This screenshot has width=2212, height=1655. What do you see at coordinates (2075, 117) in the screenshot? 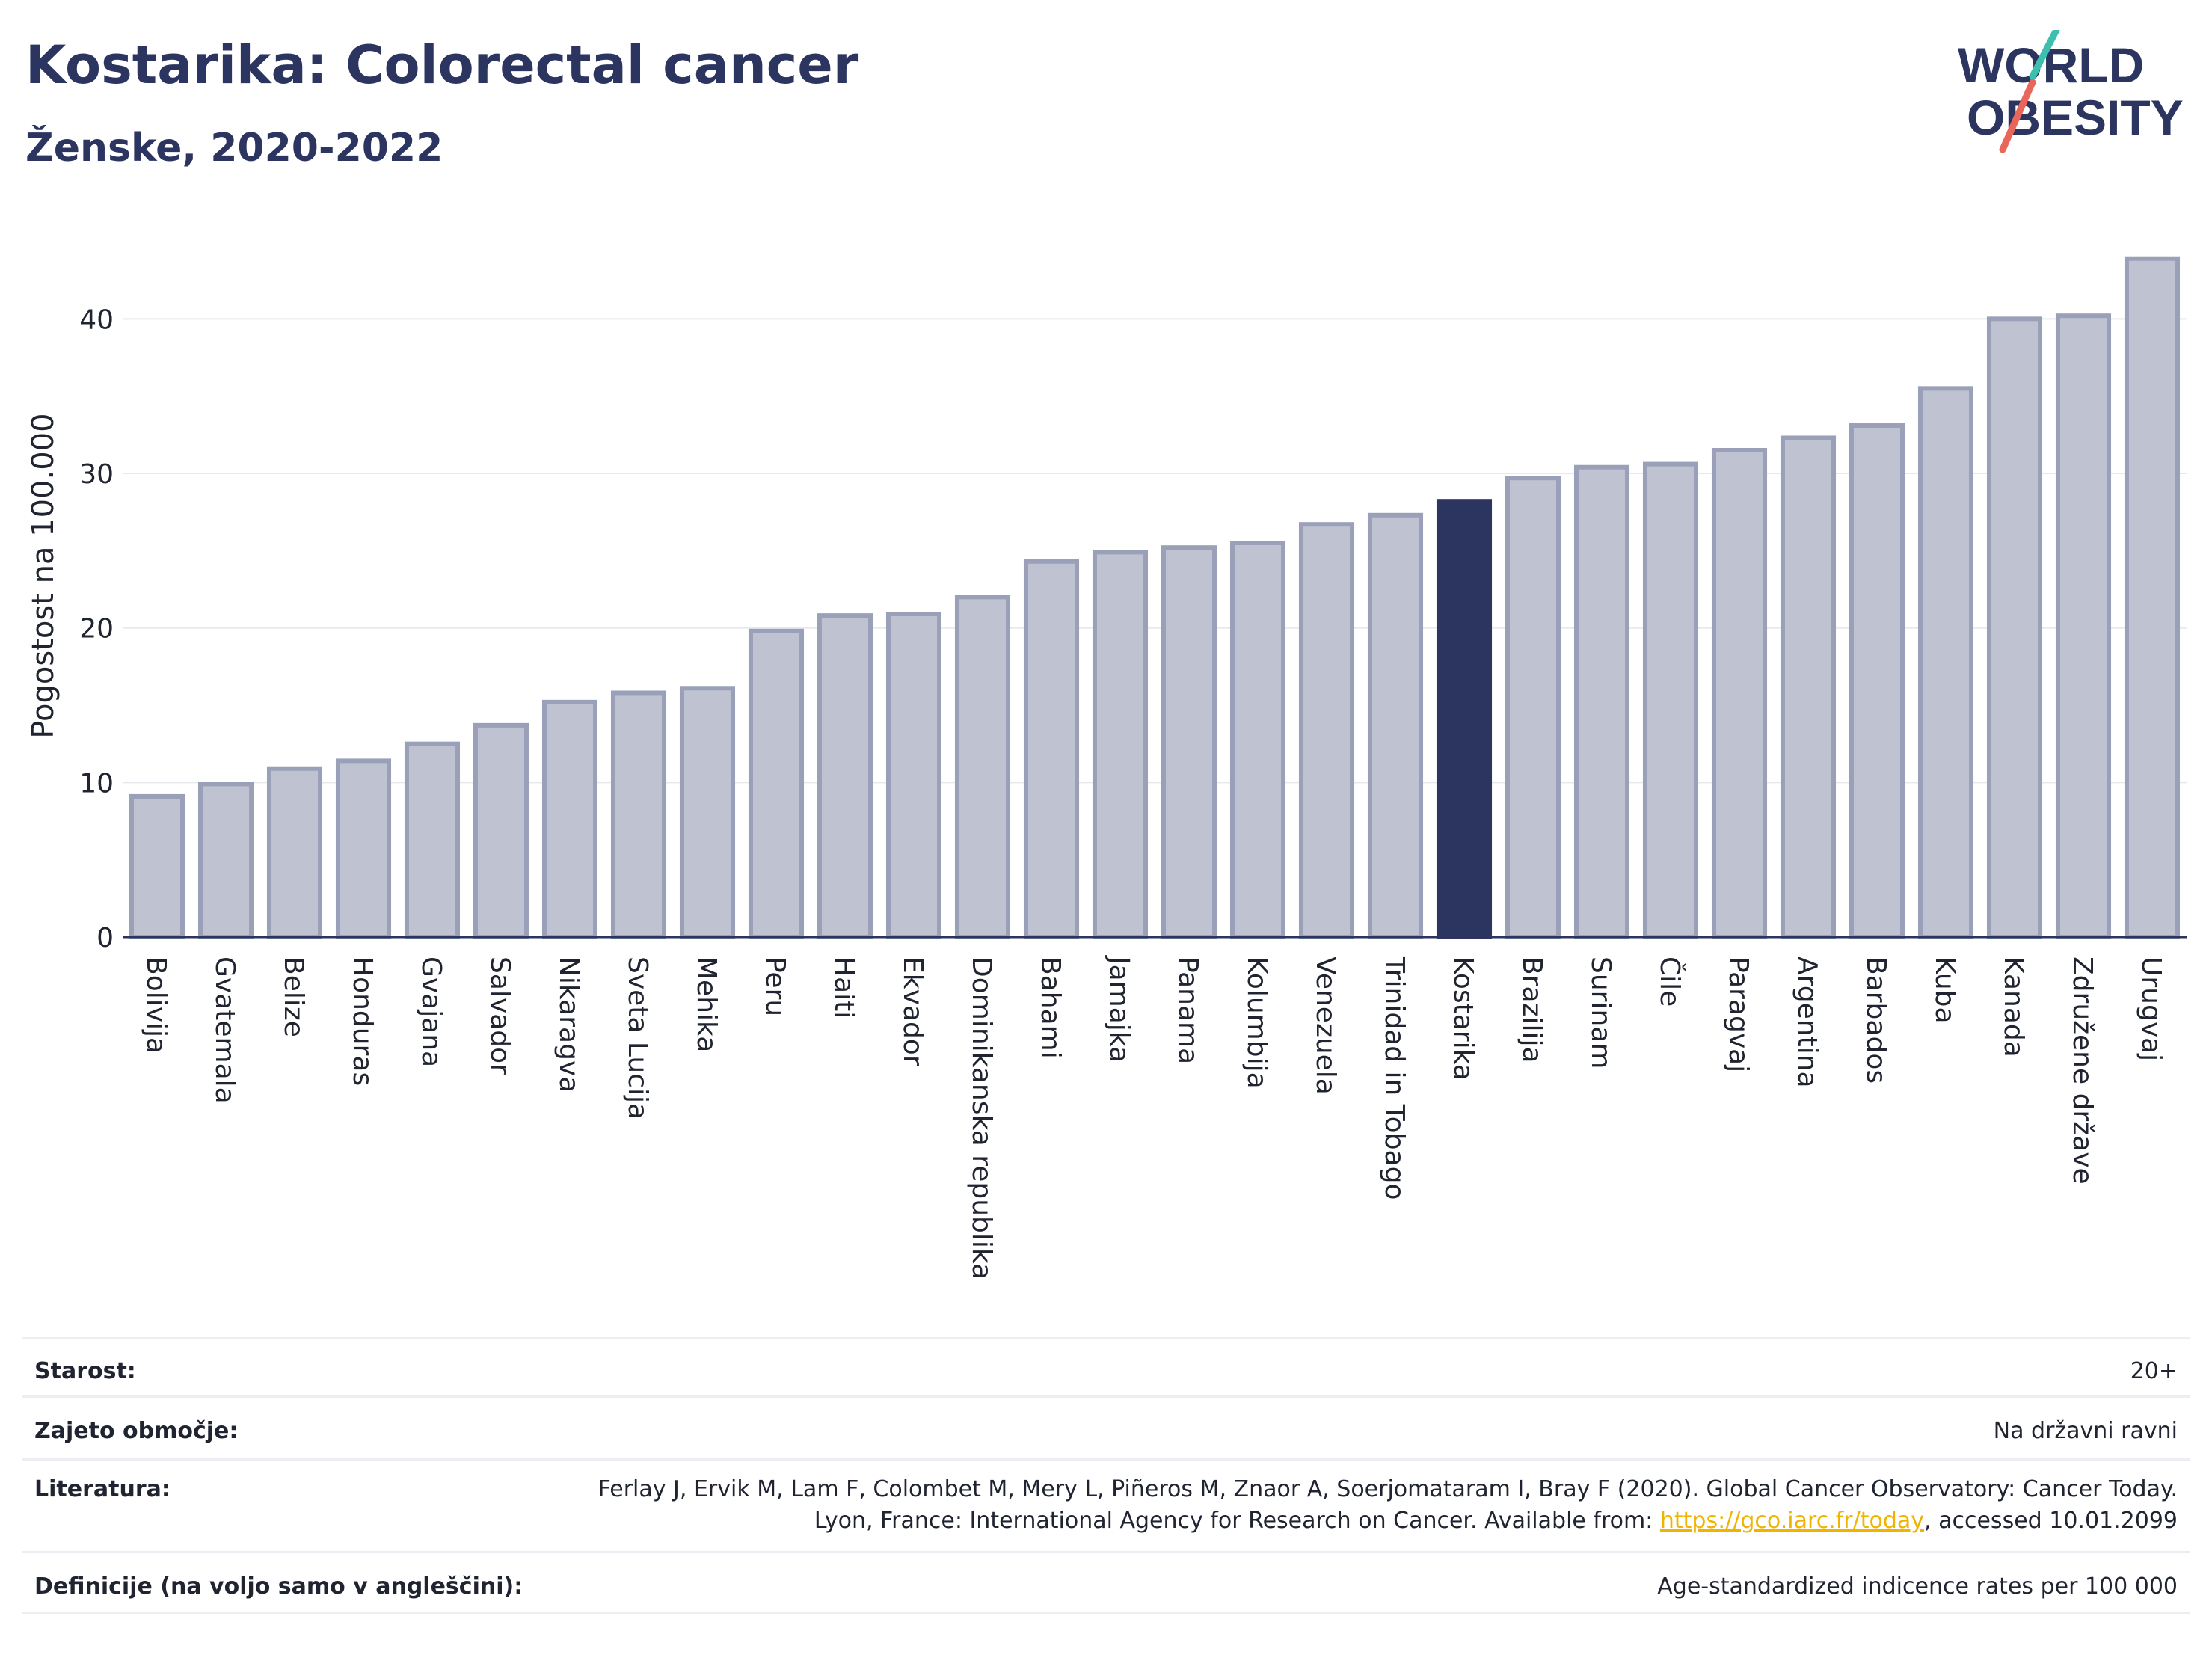
I see `logo-line2: OBESITY` at bounding box center [2075, 117].